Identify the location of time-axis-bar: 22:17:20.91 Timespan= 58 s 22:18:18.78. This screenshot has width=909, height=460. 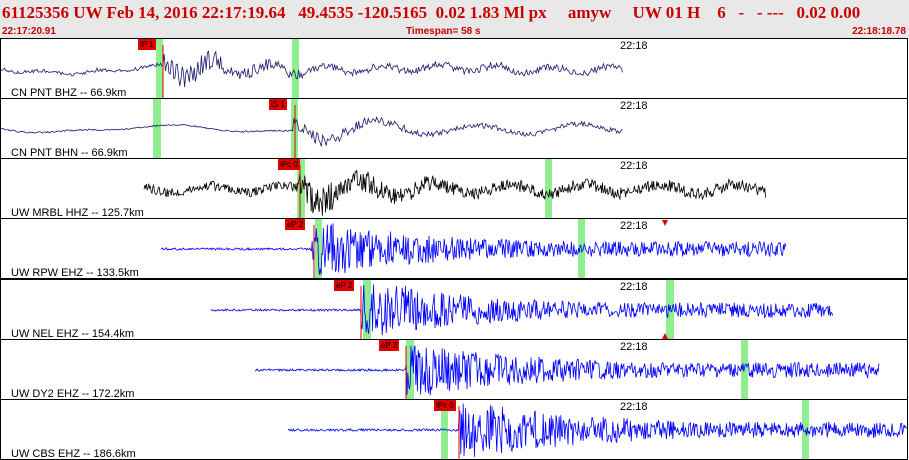
(454, 32).